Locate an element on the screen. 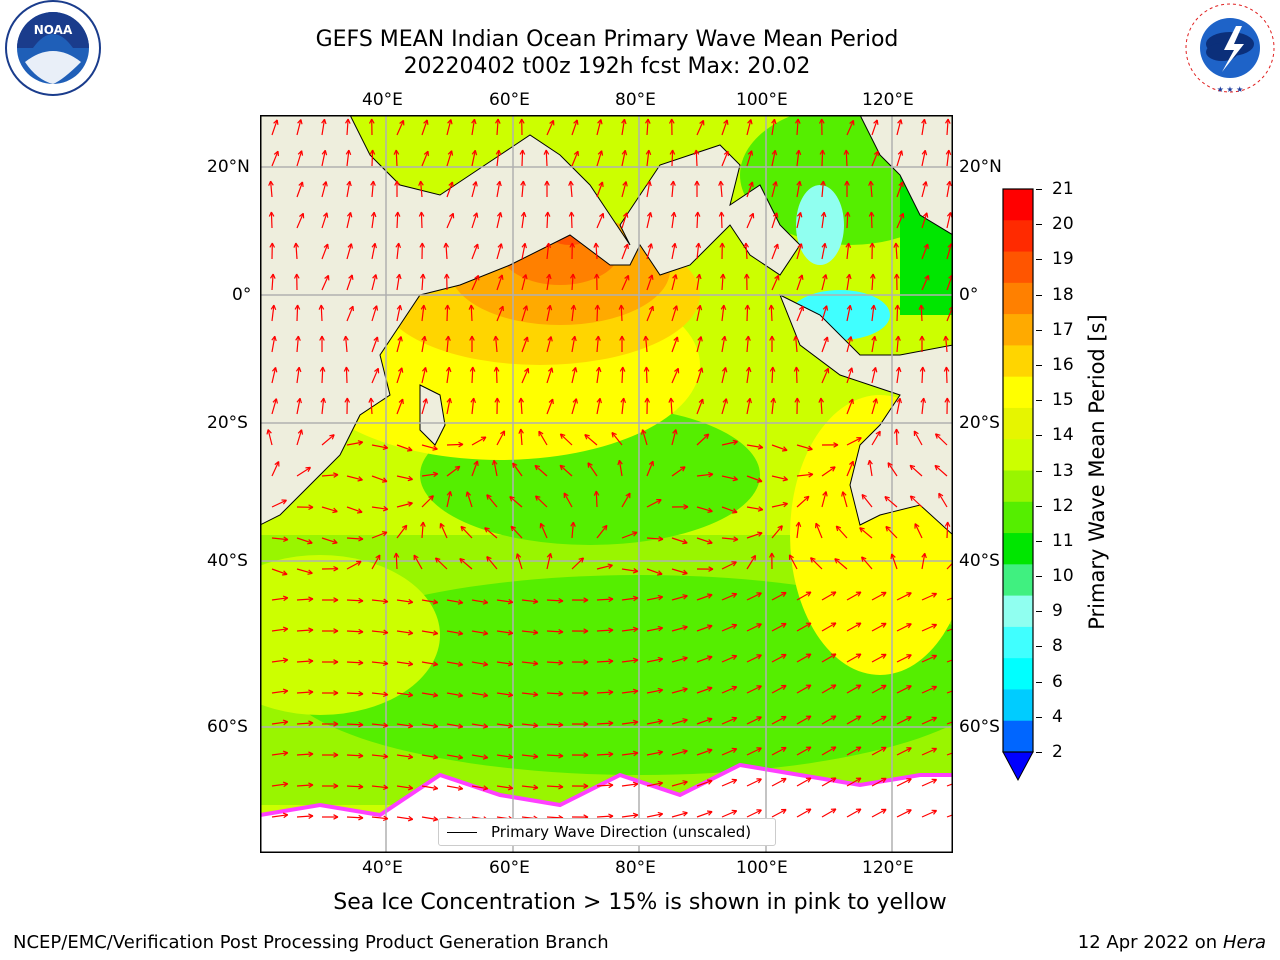  legend-line-swatch is located at coordinates (462, 832).